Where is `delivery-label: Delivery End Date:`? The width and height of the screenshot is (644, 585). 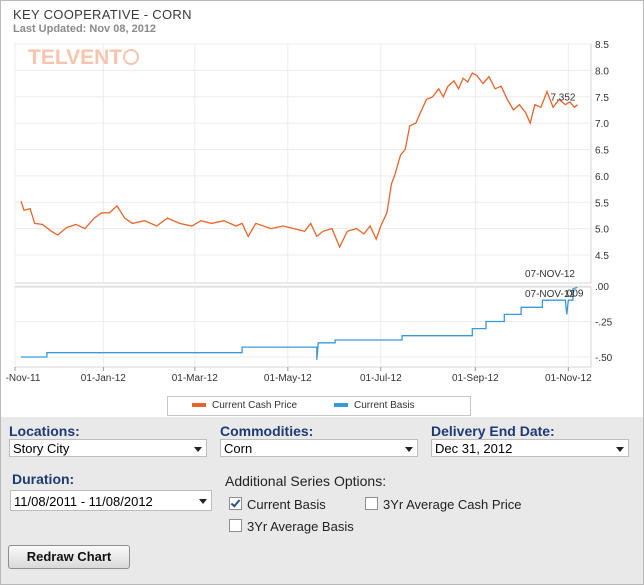
delivery-label: Delivery End Date: is located at coordinates (493, 431).